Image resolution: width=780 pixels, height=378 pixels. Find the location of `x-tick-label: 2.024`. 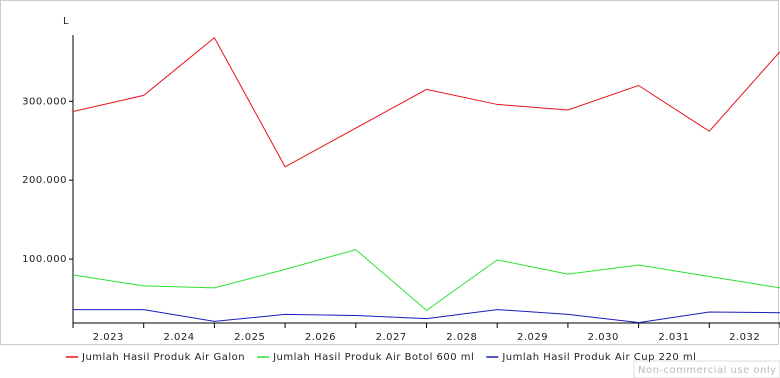

x-tick-label: 2.024 is located at coordinates (178, 337).